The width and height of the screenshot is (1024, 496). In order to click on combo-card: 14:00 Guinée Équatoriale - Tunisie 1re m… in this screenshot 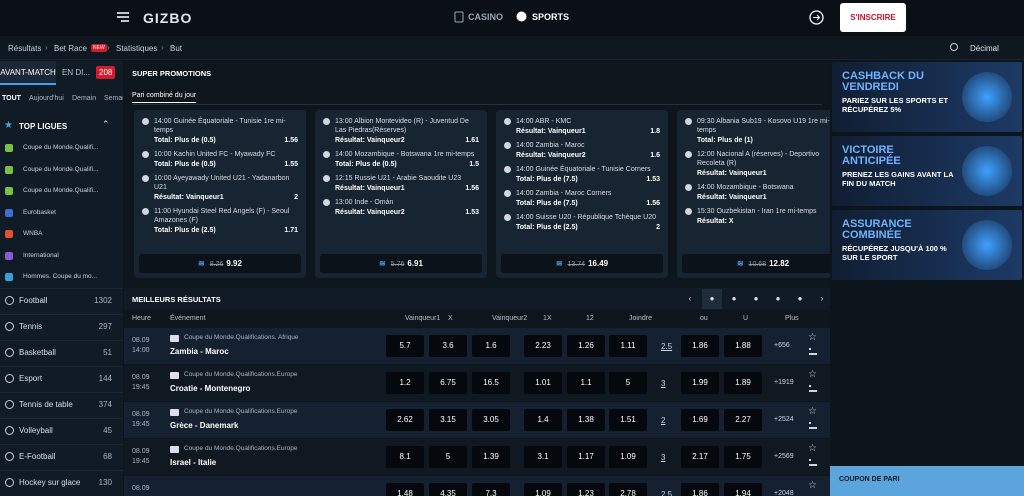, I will do `click(220, 194)`.